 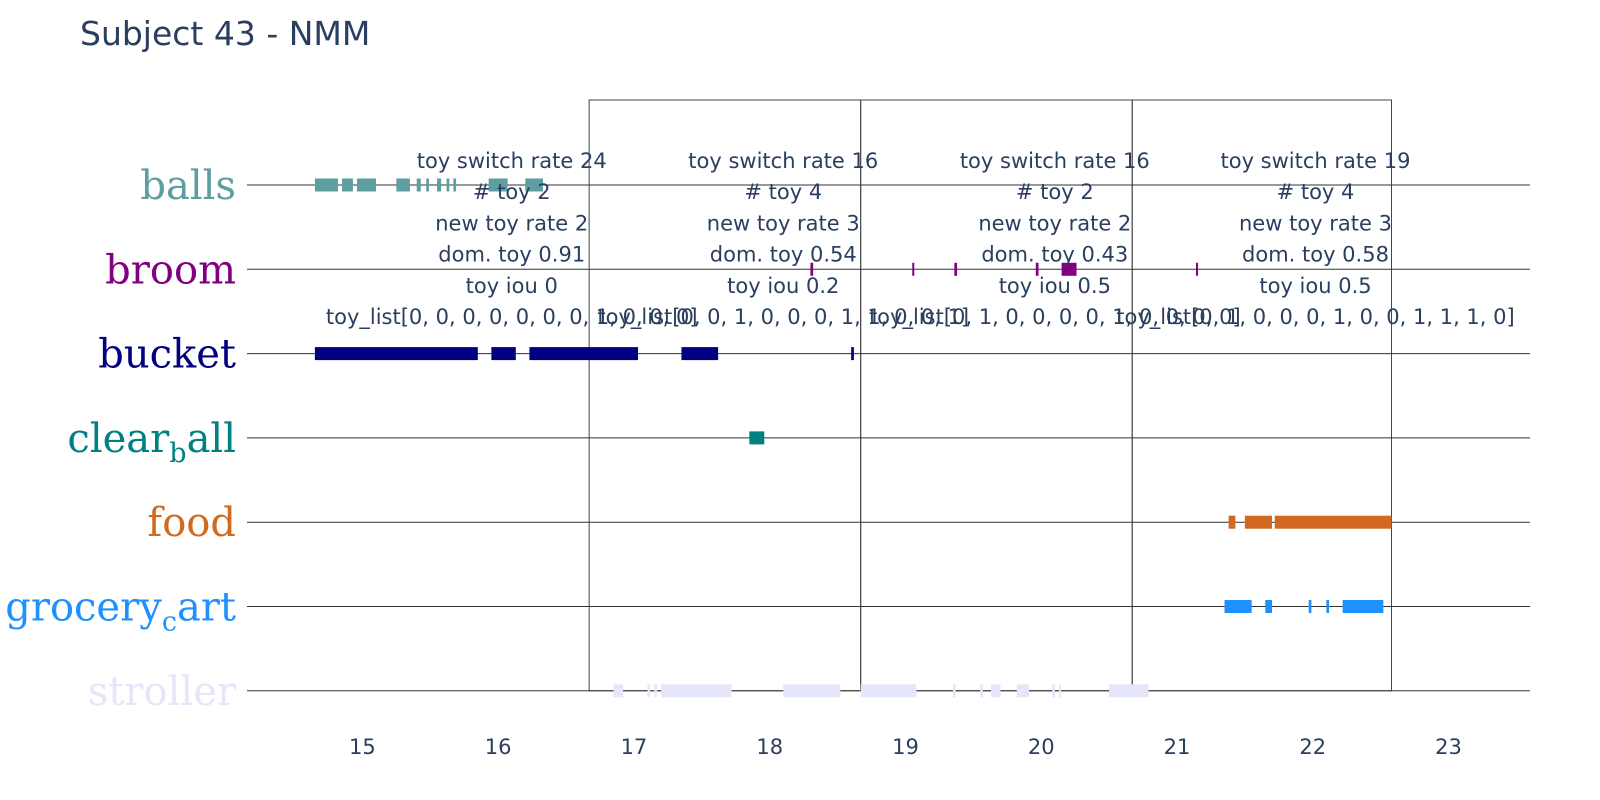 What do you see at coordinates (1315, 255) in the screenshot?
I see `annotation-window-4-line-4: dom. toy 0.58` at bounding box center [1315, 255].